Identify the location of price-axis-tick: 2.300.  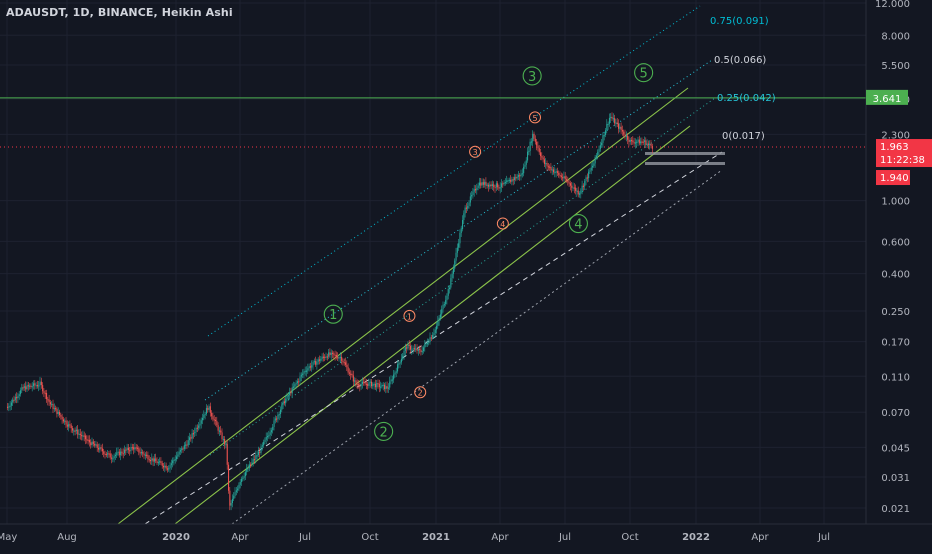
(895, 135).